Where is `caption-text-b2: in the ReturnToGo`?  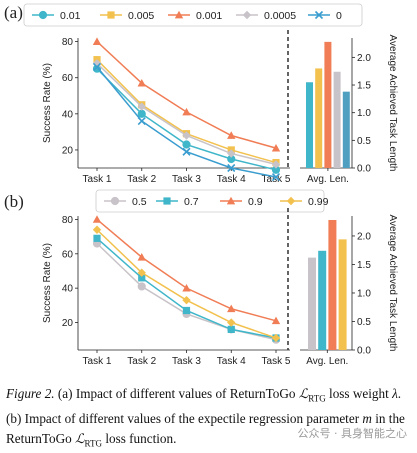
caption-text-b2: in the ReturnToGo is located at coordinates (205, 428).